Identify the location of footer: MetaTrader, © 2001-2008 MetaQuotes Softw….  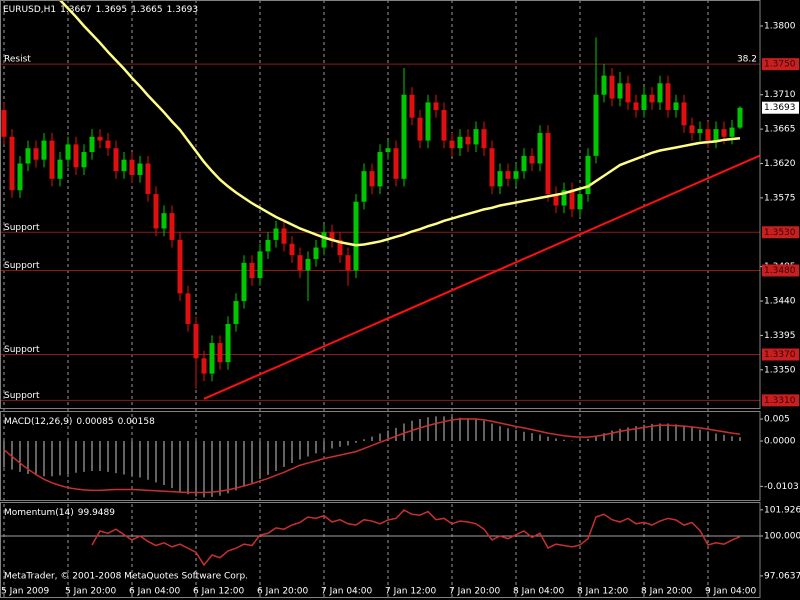
(126, 577).